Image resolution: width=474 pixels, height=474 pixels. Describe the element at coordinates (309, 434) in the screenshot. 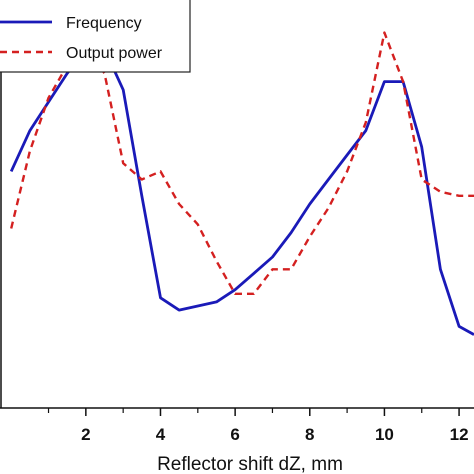

I see `x-tick-label: 8` at that location.